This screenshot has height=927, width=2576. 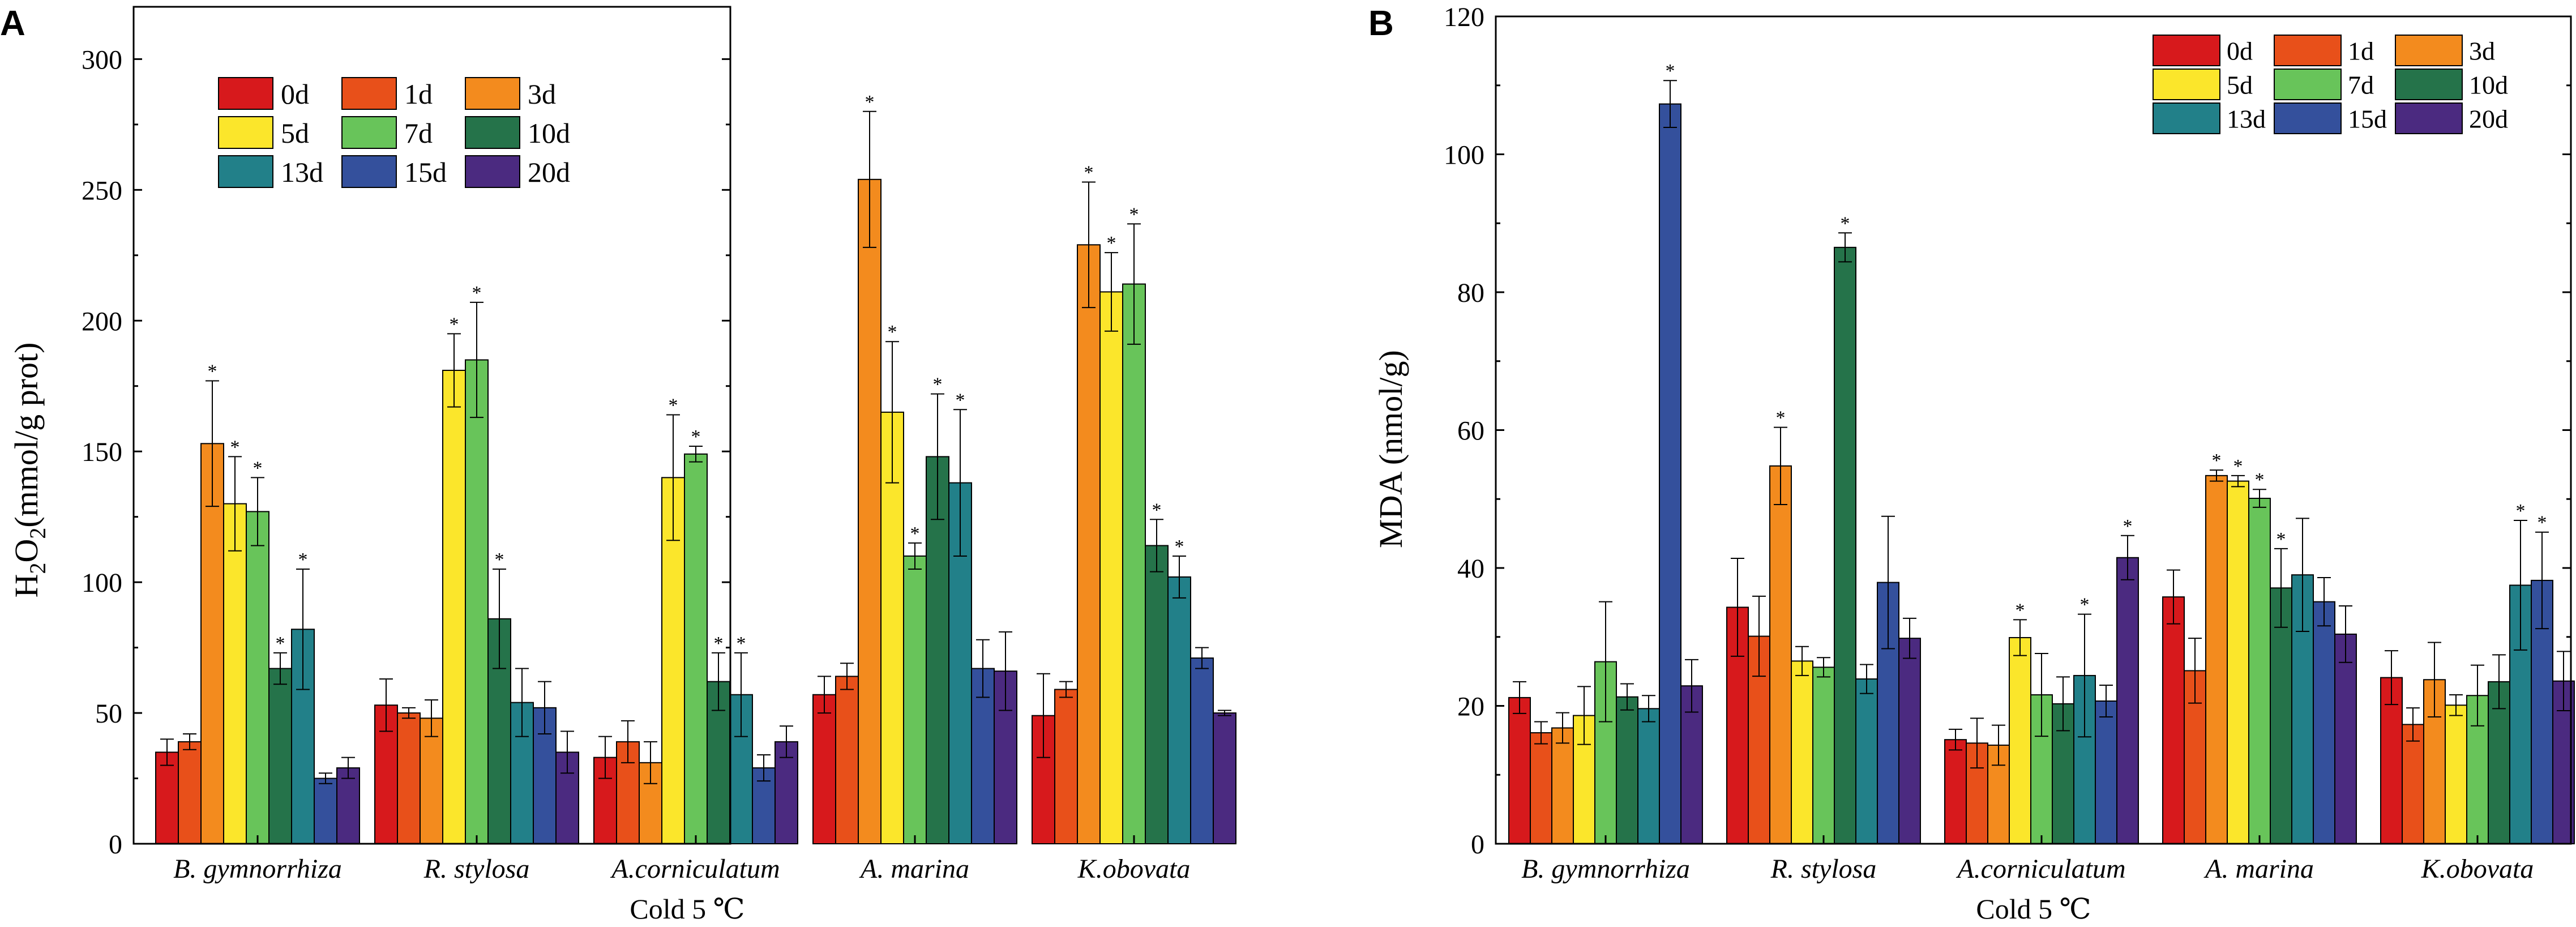 What do you see at coordinates (695, 869) in the screenshot?
I see `x-tick-label: A.corniculatum` at bounding box center [695, 869].